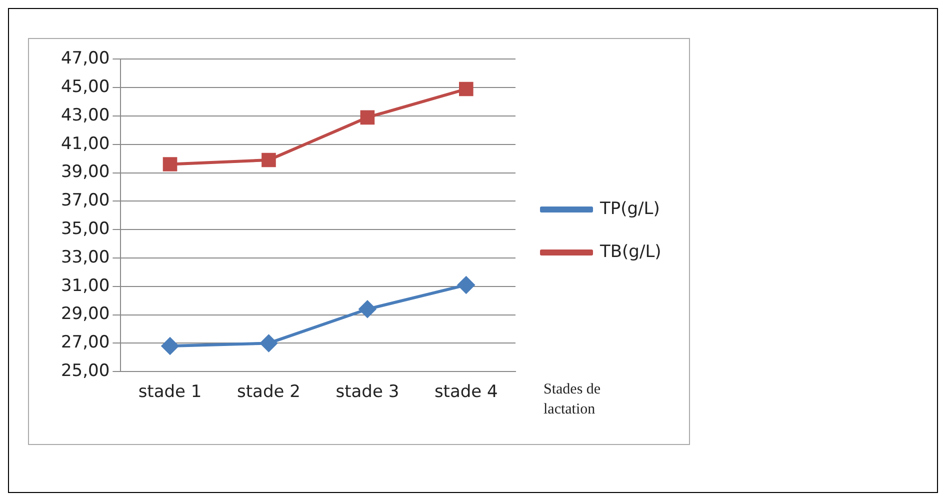 This screenshot has height=503, width=949. Describe the element at coordinates (85, 115) in the screenshot. I see `y-tick-label: 43,00` at that location.